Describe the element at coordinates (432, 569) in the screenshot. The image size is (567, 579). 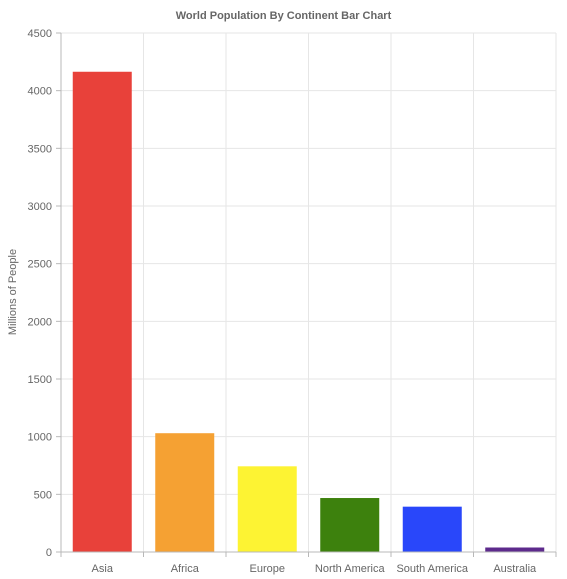
I see `x-tick-label: South America` at that location.